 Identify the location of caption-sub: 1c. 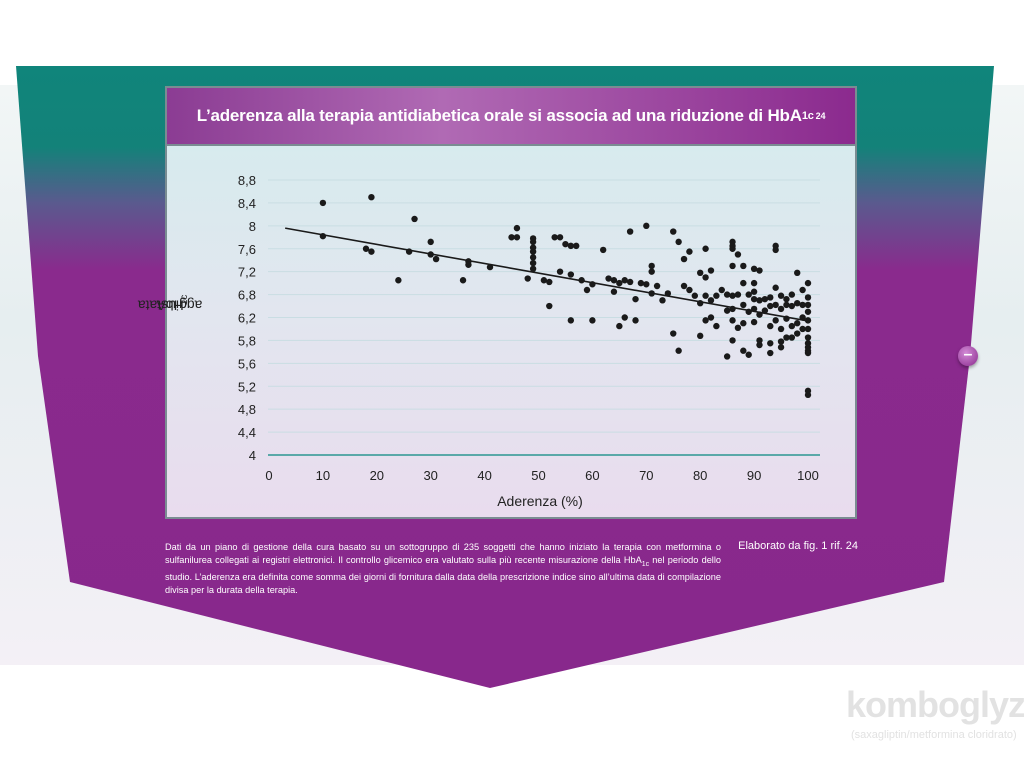
(645, 564).